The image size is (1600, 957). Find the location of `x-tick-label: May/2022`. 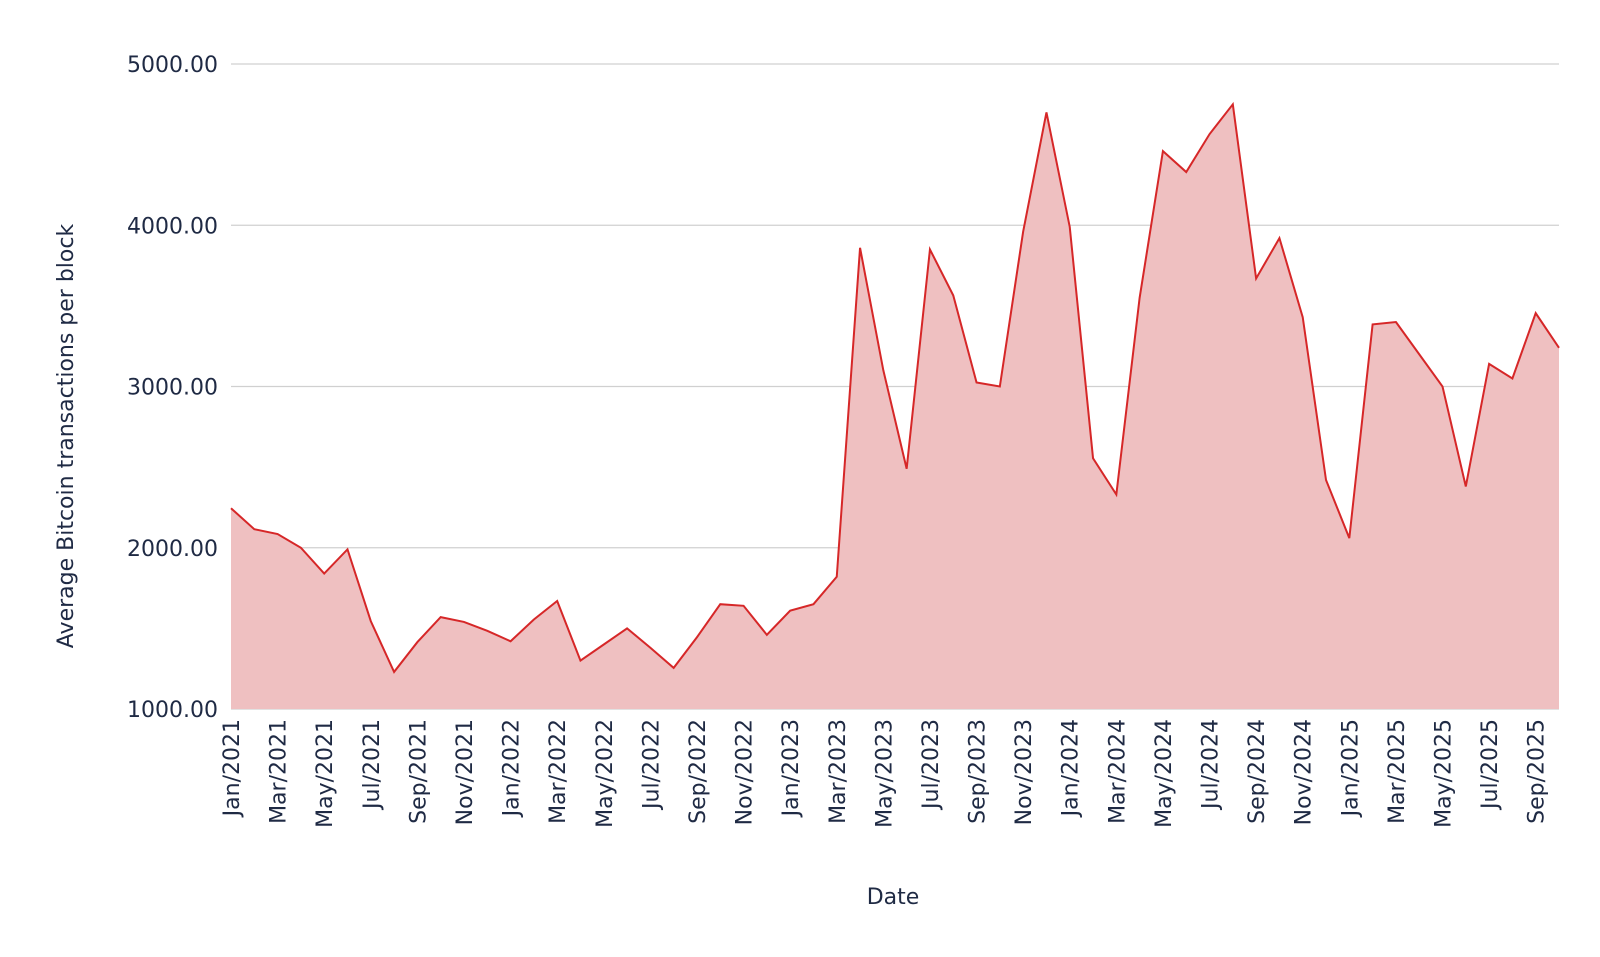

x-tick-label: May/2022 is located at coordinates (605, 773).